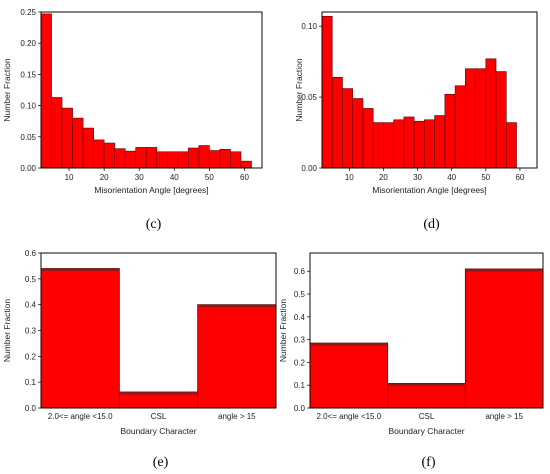  I want to click on y-tick-label: 0.25, so click(28, 12).